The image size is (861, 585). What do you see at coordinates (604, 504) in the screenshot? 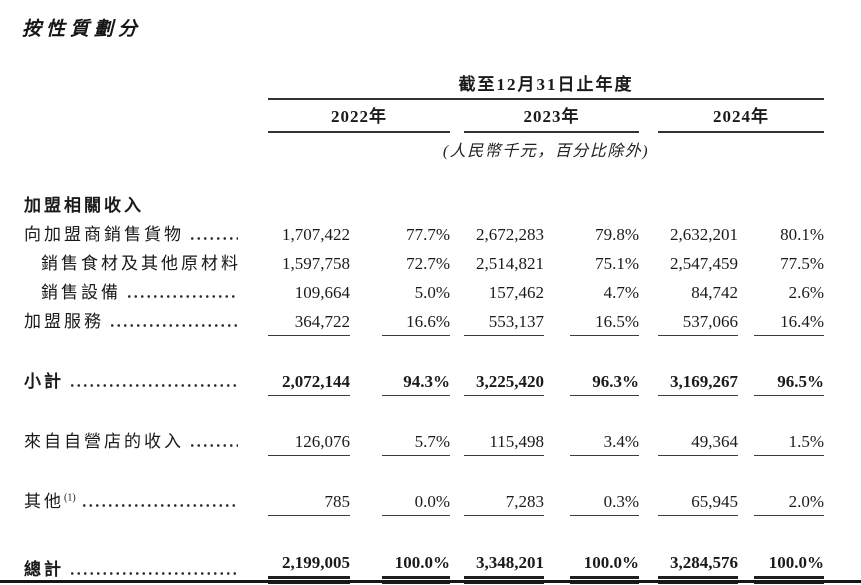
I see `cell-value: 0.3%` at bounding box center [604, 504].